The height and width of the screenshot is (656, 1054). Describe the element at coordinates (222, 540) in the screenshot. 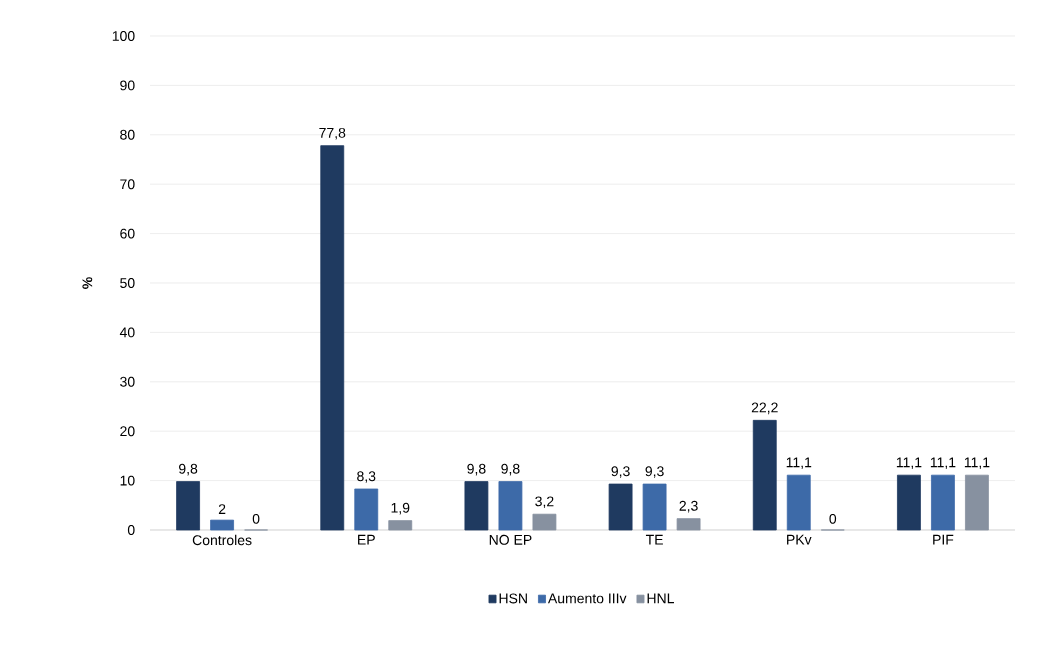

I see `x-tick-label: Controles` at that location.